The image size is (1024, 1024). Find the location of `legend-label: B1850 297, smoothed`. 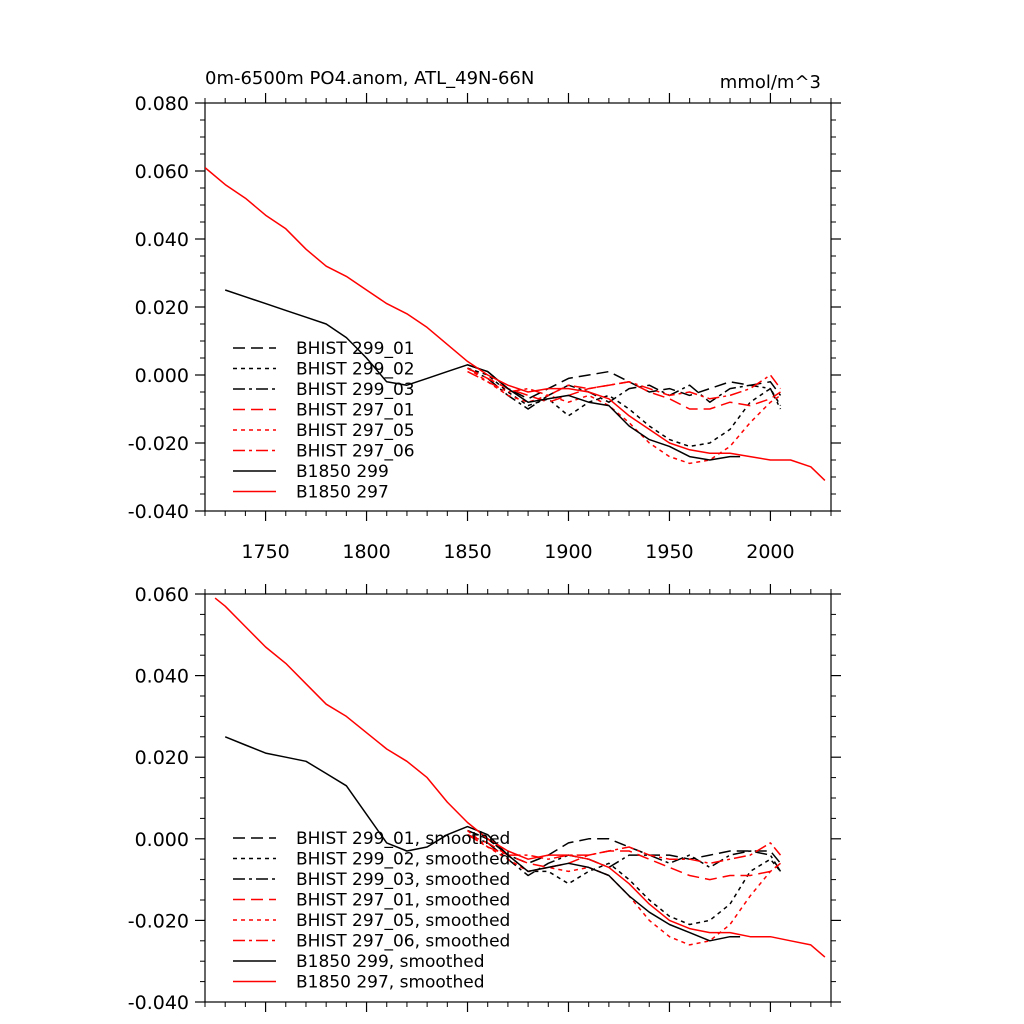

legend-label: B1850 297, smoothed is located at coordinates (390, 983).